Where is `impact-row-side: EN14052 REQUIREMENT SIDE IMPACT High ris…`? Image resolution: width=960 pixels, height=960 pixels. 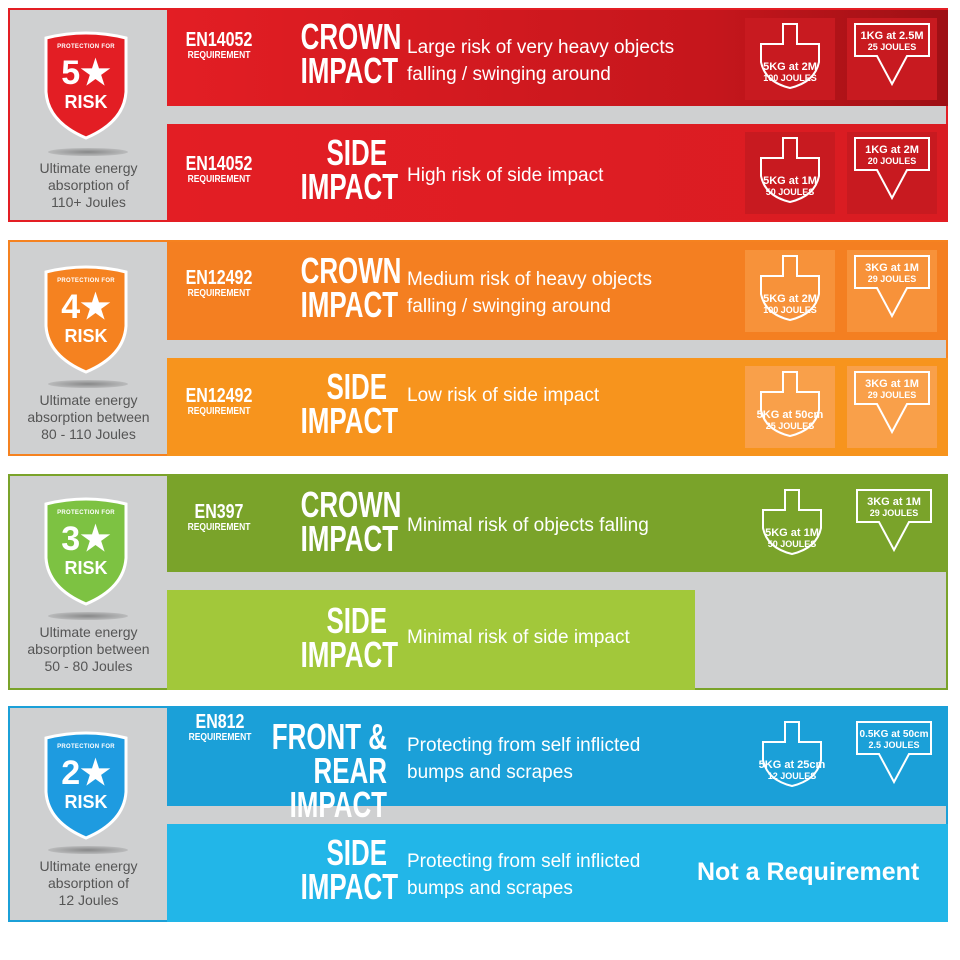 impact-row-side: EN14052 REQUIREMENT SIDE IMPACT High ris… is located at coordinates (557, 172).